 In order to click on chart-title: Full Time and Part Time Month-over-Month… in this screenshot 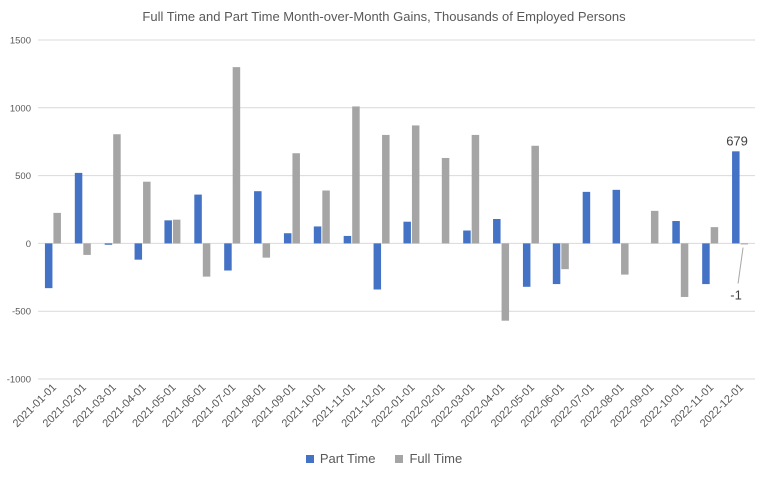, I will do `click(384, 16)`.